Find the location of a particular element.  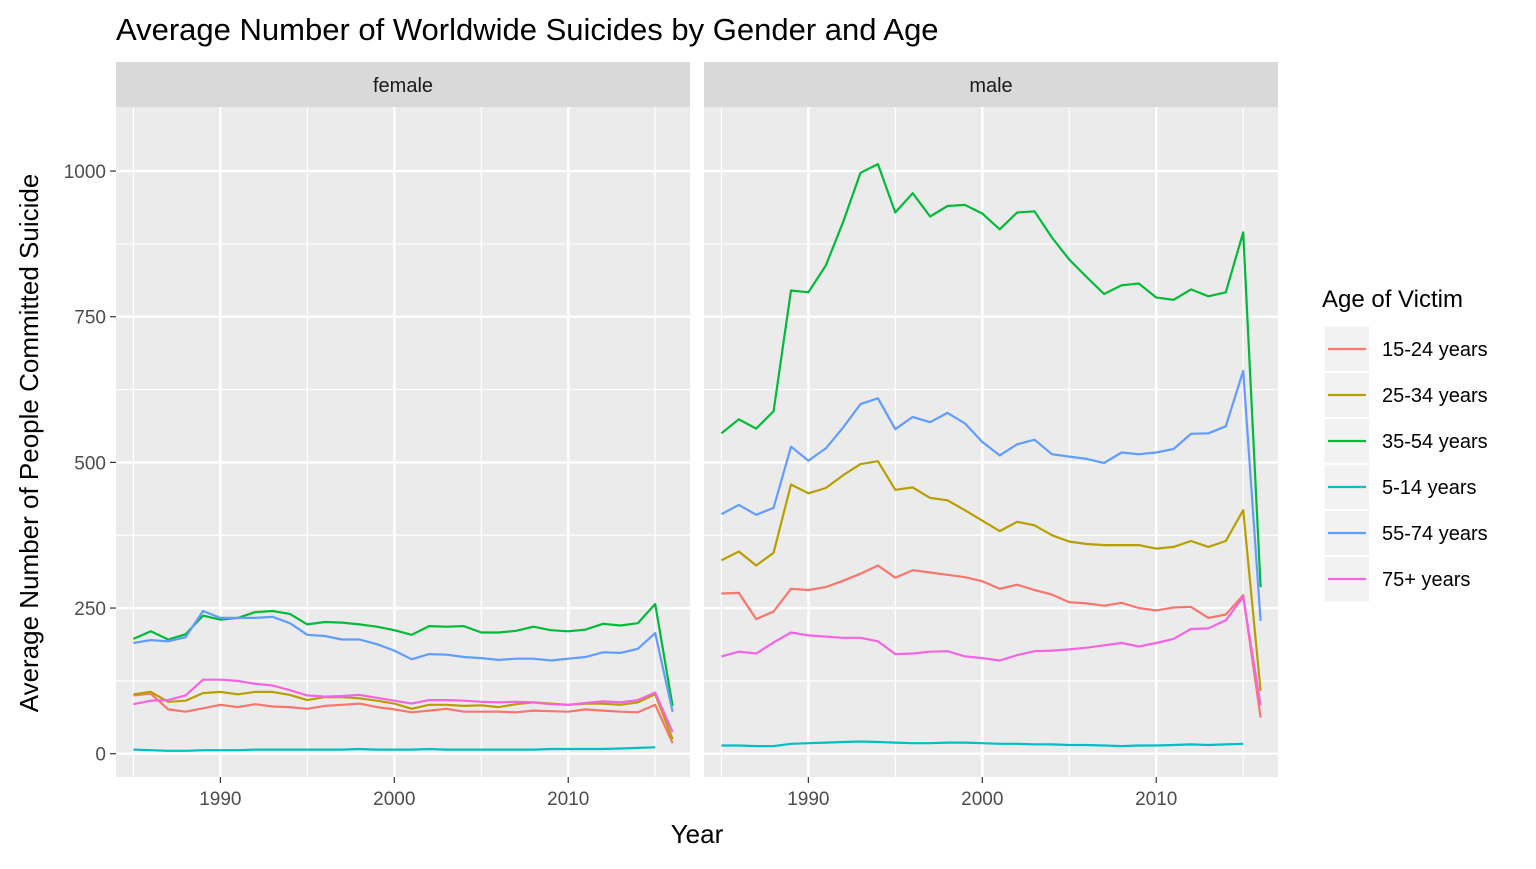

y-tick-label: 1000 is located at coordinates (85, 172).